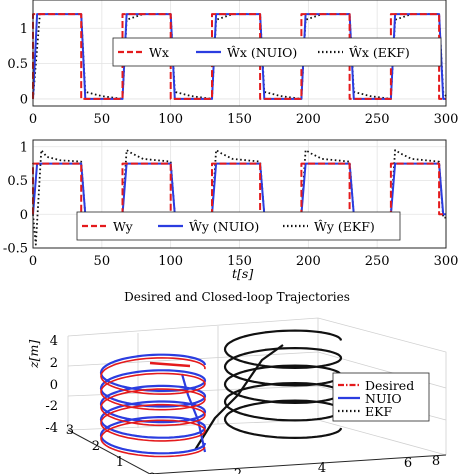 Image resolution: width=474 pixels, height=474 pixels. What do you see at coordinates (322, 467) in the screenshot?
I see `x-tick-label: 4` at bounding box center [322, 467].